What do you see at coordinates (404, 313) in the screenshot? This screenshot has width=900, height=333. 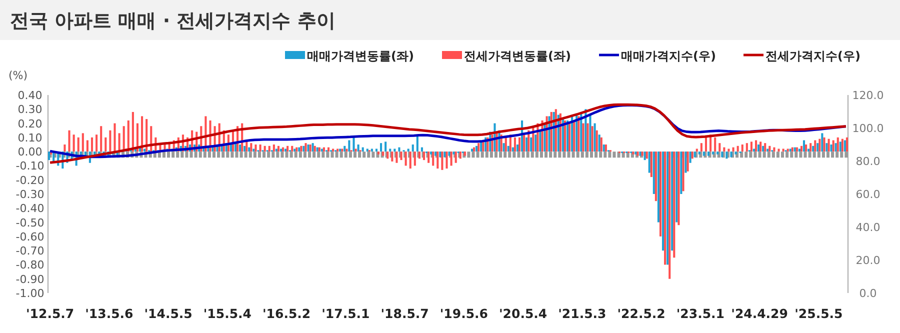 I see `x-tick-label: '18.5.7` at bounding box center [404, 313].